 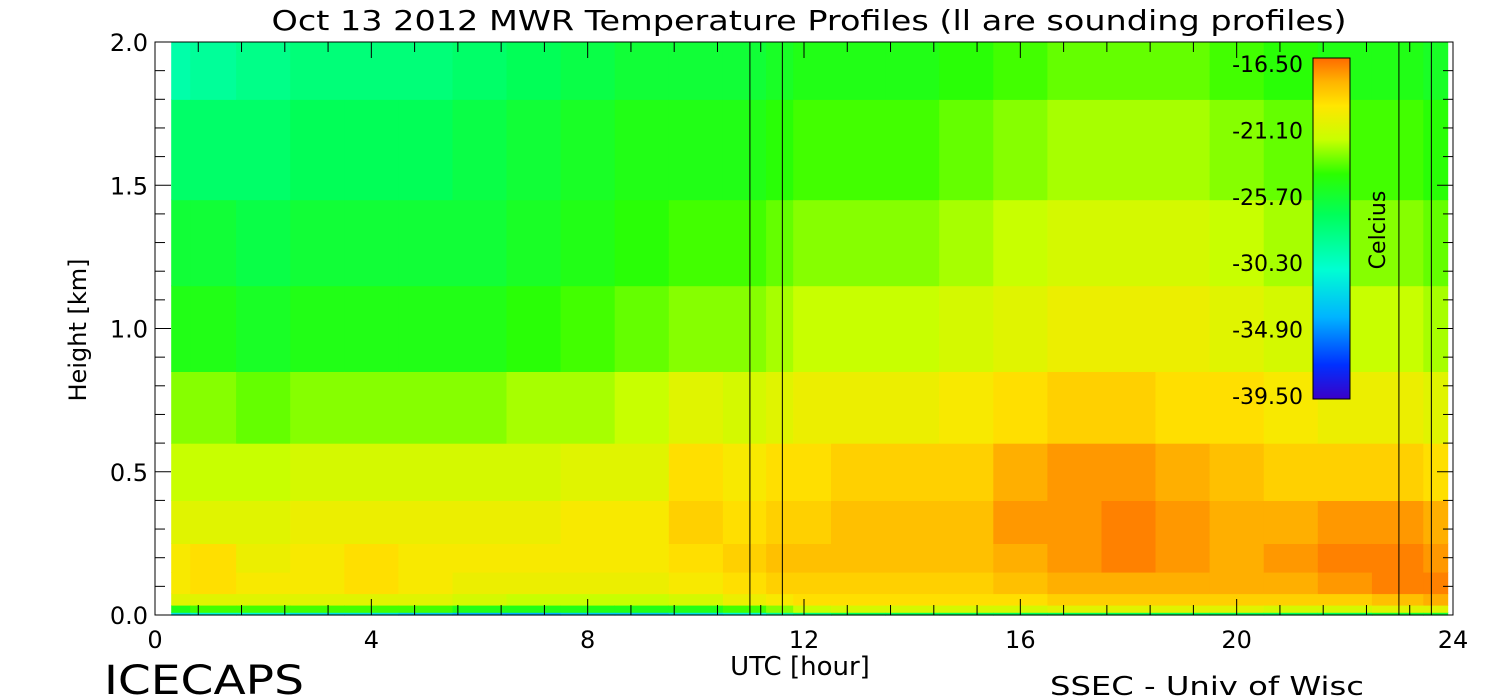 What do you see at coordinates (1378, 230) in the screenshot?
I see `colorbar-label: Celcius` at bounding box center [1378, 230].